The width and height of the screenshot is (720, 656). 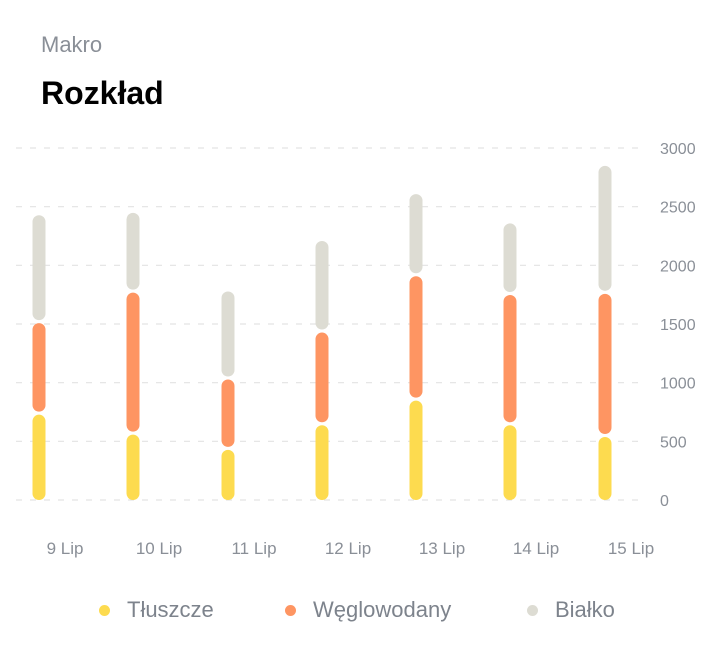 What do you see at coordinates (532, 610) in the screenshot?
I see `legend-dot-bialko` at bounding box center [532, 610].